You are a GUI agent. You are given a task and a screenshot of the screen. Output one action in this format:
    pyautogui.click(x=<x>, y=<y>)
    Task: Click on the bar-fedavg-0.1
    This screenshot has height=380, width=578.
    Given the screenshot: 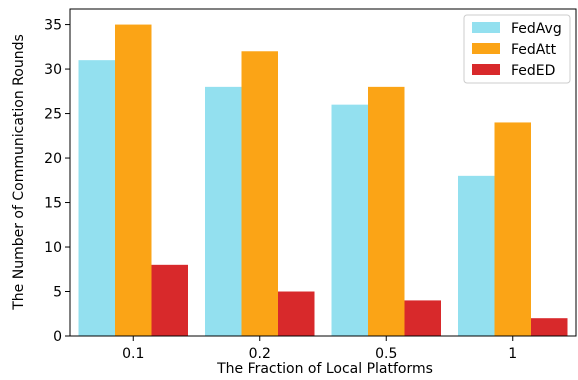 What is the action you would take?
    pyautogui.click(x=96, y=198)
    